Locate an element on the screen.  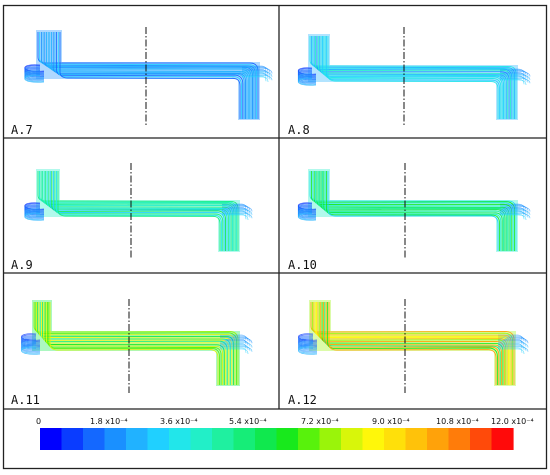
panel-label: A.11 is located at coordinates (25, 400).